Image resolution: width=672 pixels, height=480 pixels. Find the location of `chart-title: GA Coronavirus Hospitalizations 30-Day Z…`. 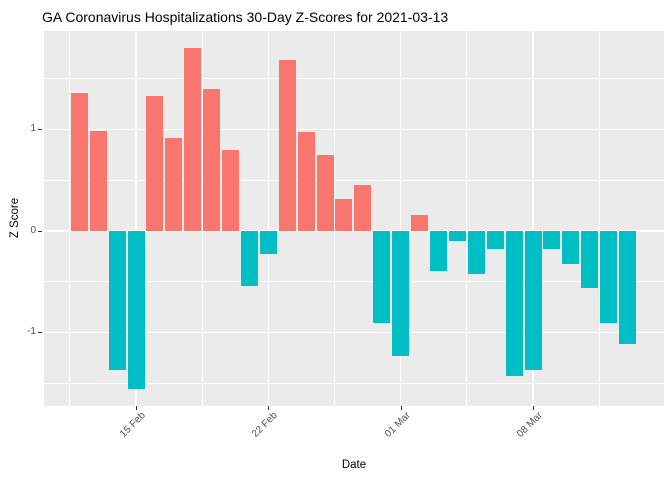

chart-title: GA Coronavirus Hospitalizations 30-Day Z… is located at coordinates (245, 17).